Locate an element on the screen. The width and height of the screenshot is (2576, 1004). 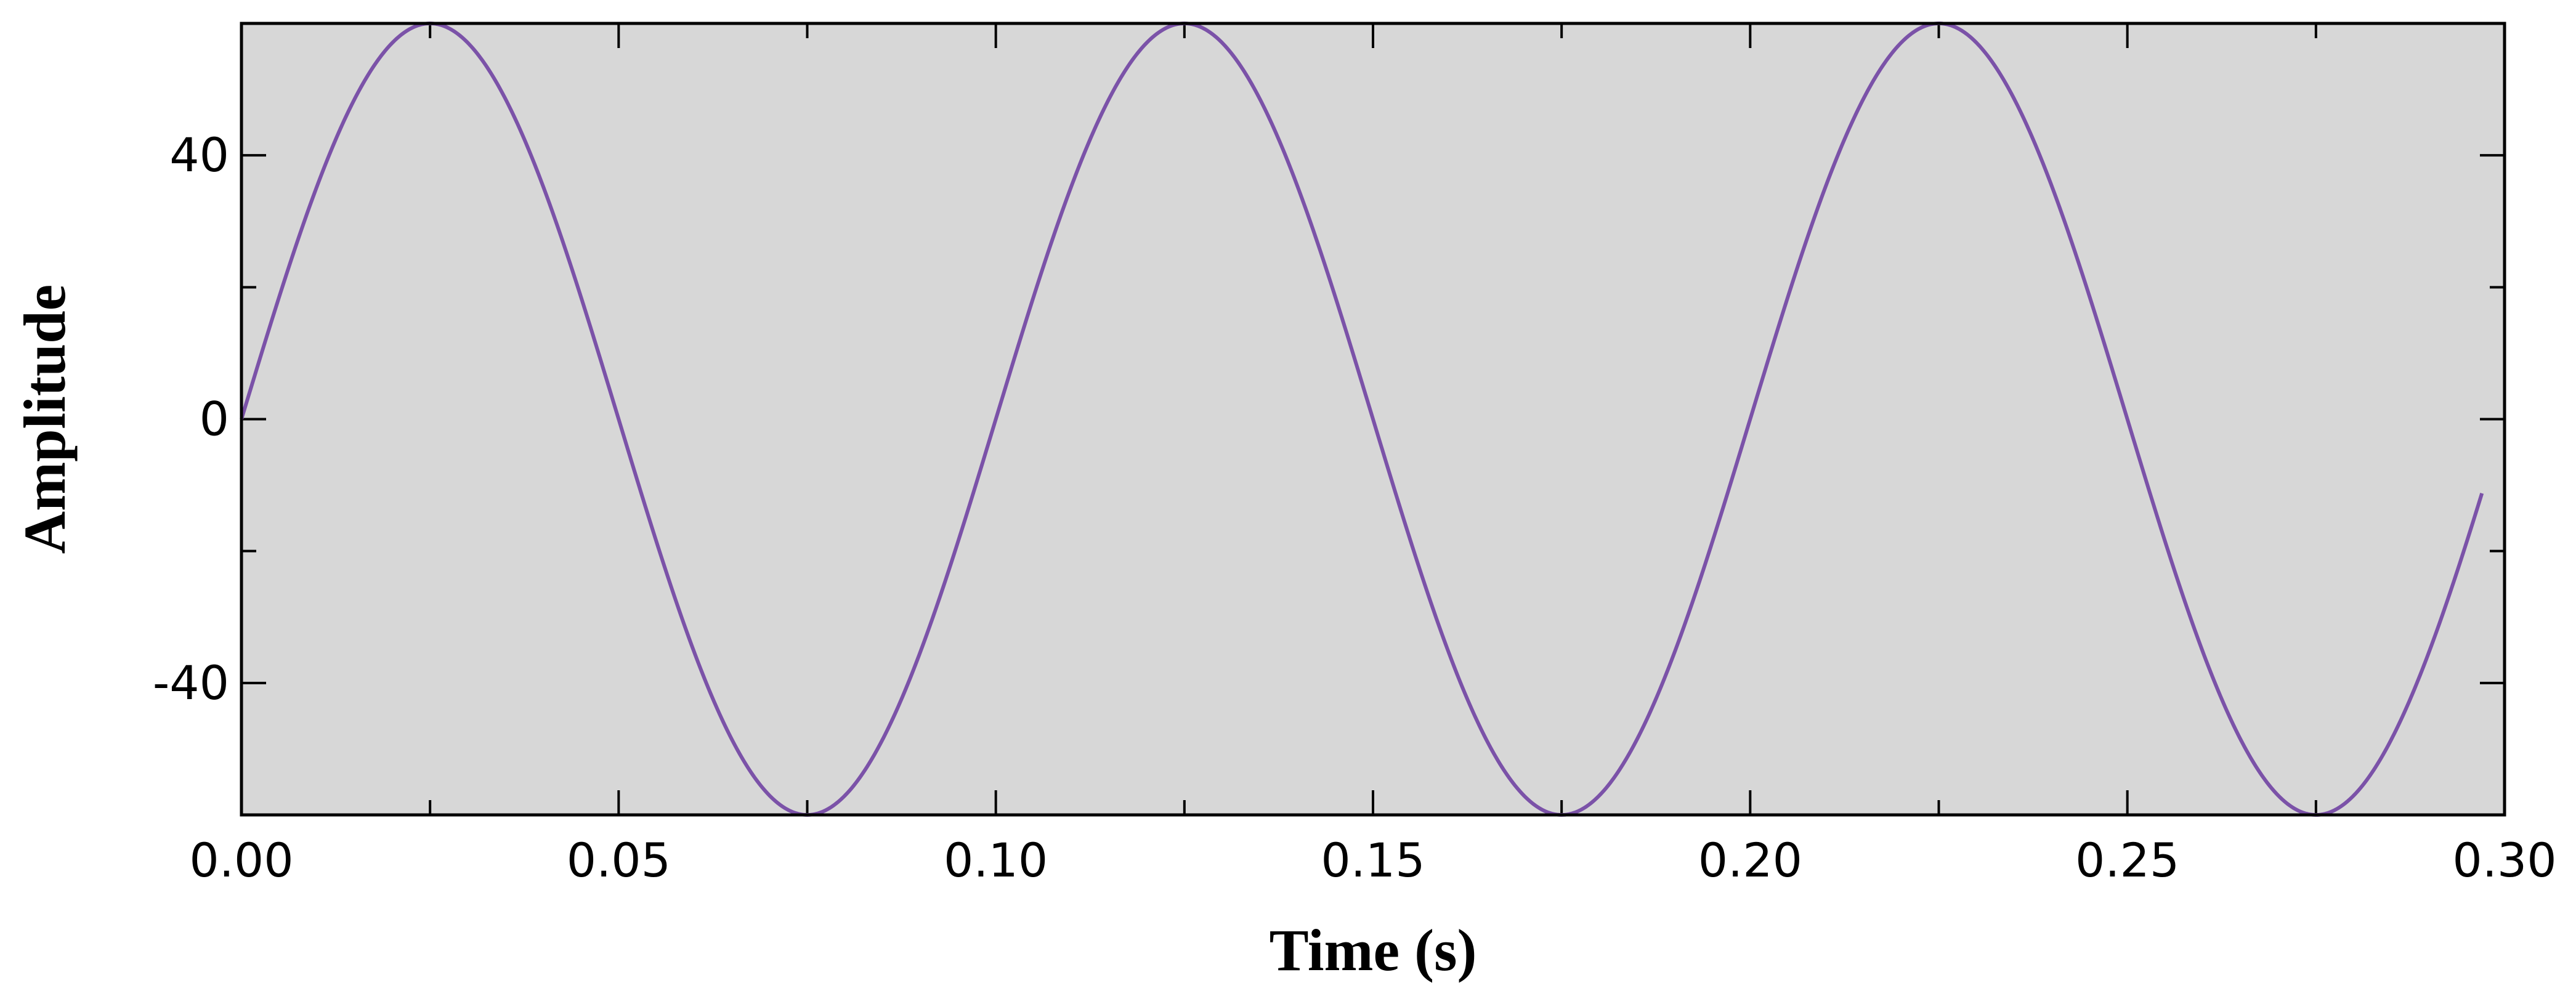
x-tick-label: 0.15 is located at coordinates (1373, 860).